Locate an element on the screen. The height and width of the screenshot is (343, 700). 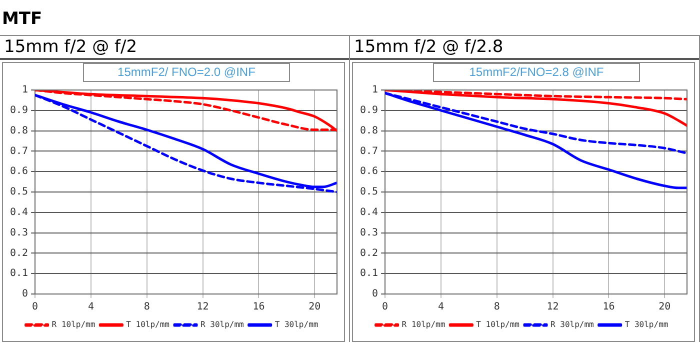
chart-title: 15mm f/2 @ f/2 is located at coordinates (174, 48).